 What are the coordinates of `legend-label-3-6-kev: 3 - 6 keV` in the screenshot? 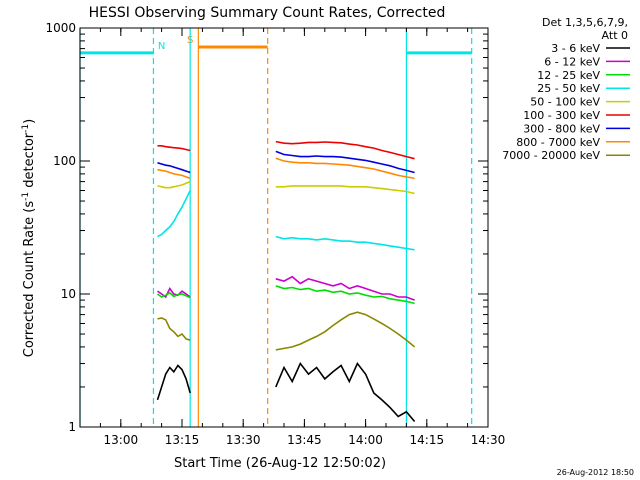 It's located at (575, 48).